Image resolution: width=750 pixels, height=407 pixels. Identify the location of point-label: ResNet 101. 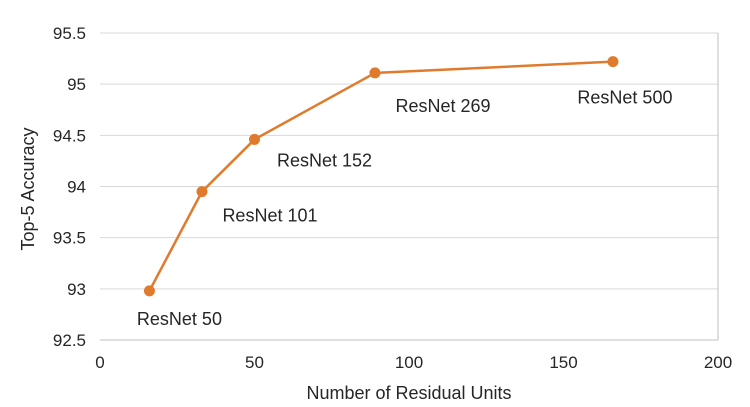
(269, 216).